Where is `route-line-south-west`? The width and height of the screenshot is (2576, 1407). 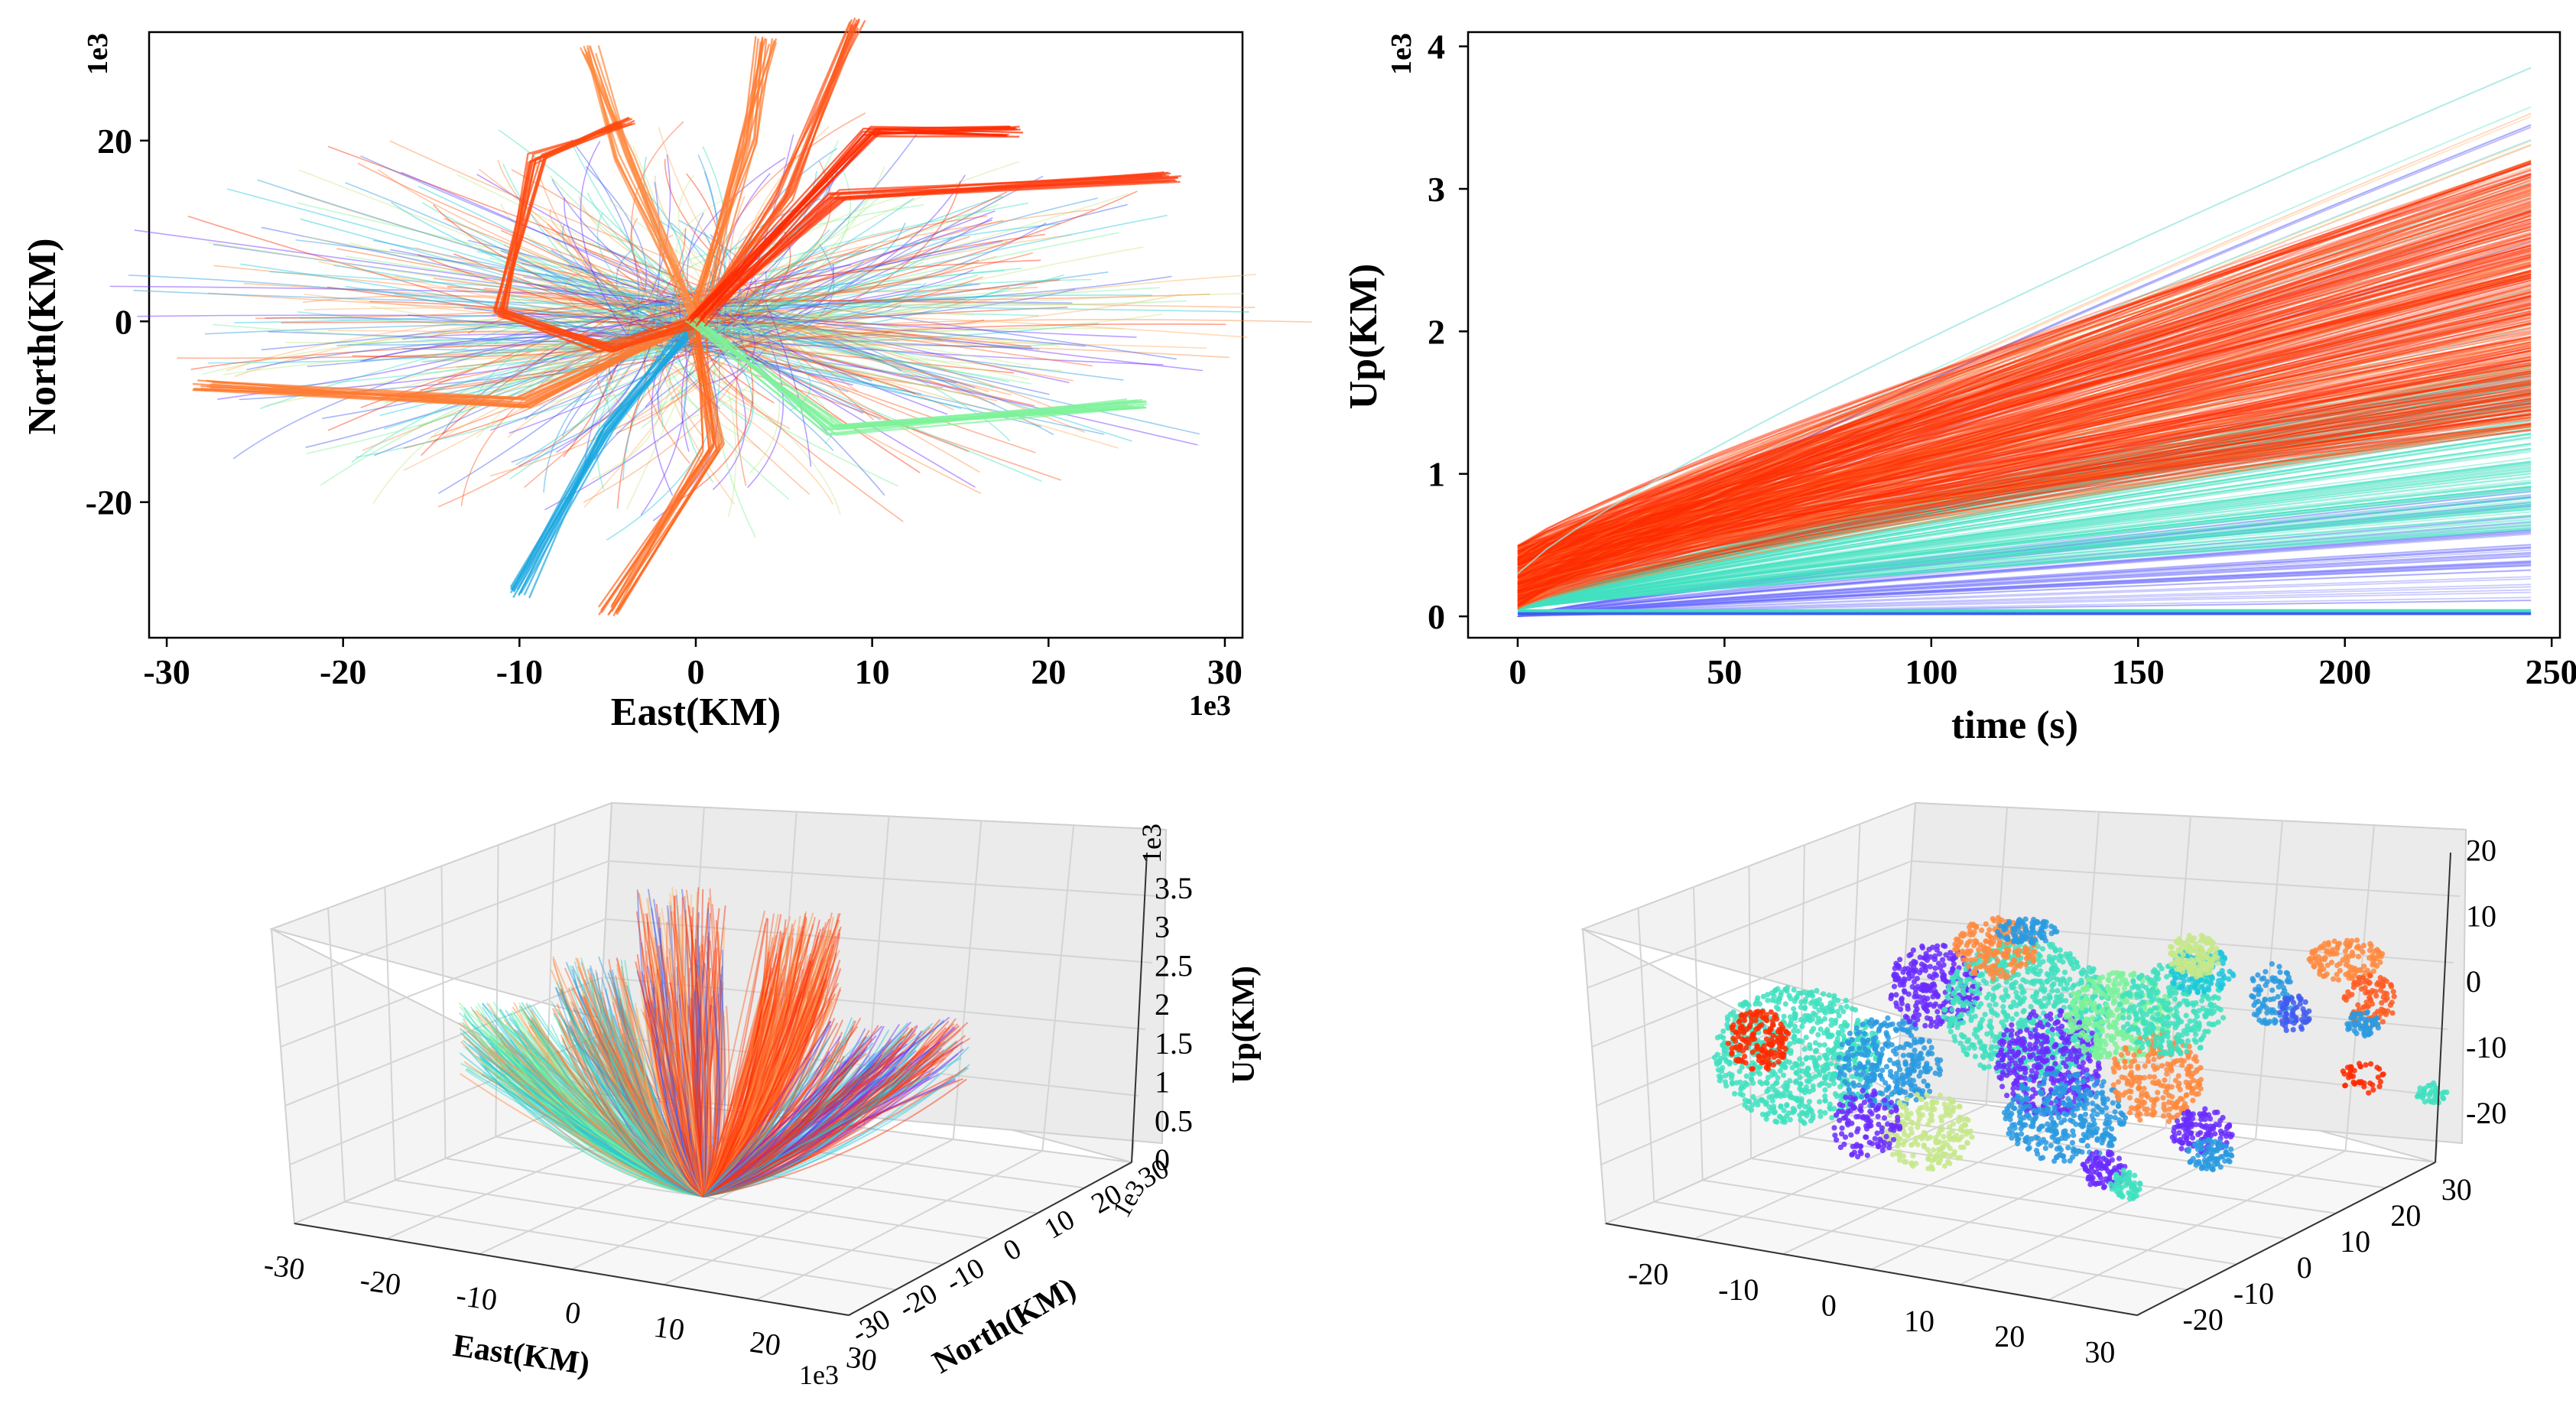
route-line-south-west is located at coordinates (600, 458).